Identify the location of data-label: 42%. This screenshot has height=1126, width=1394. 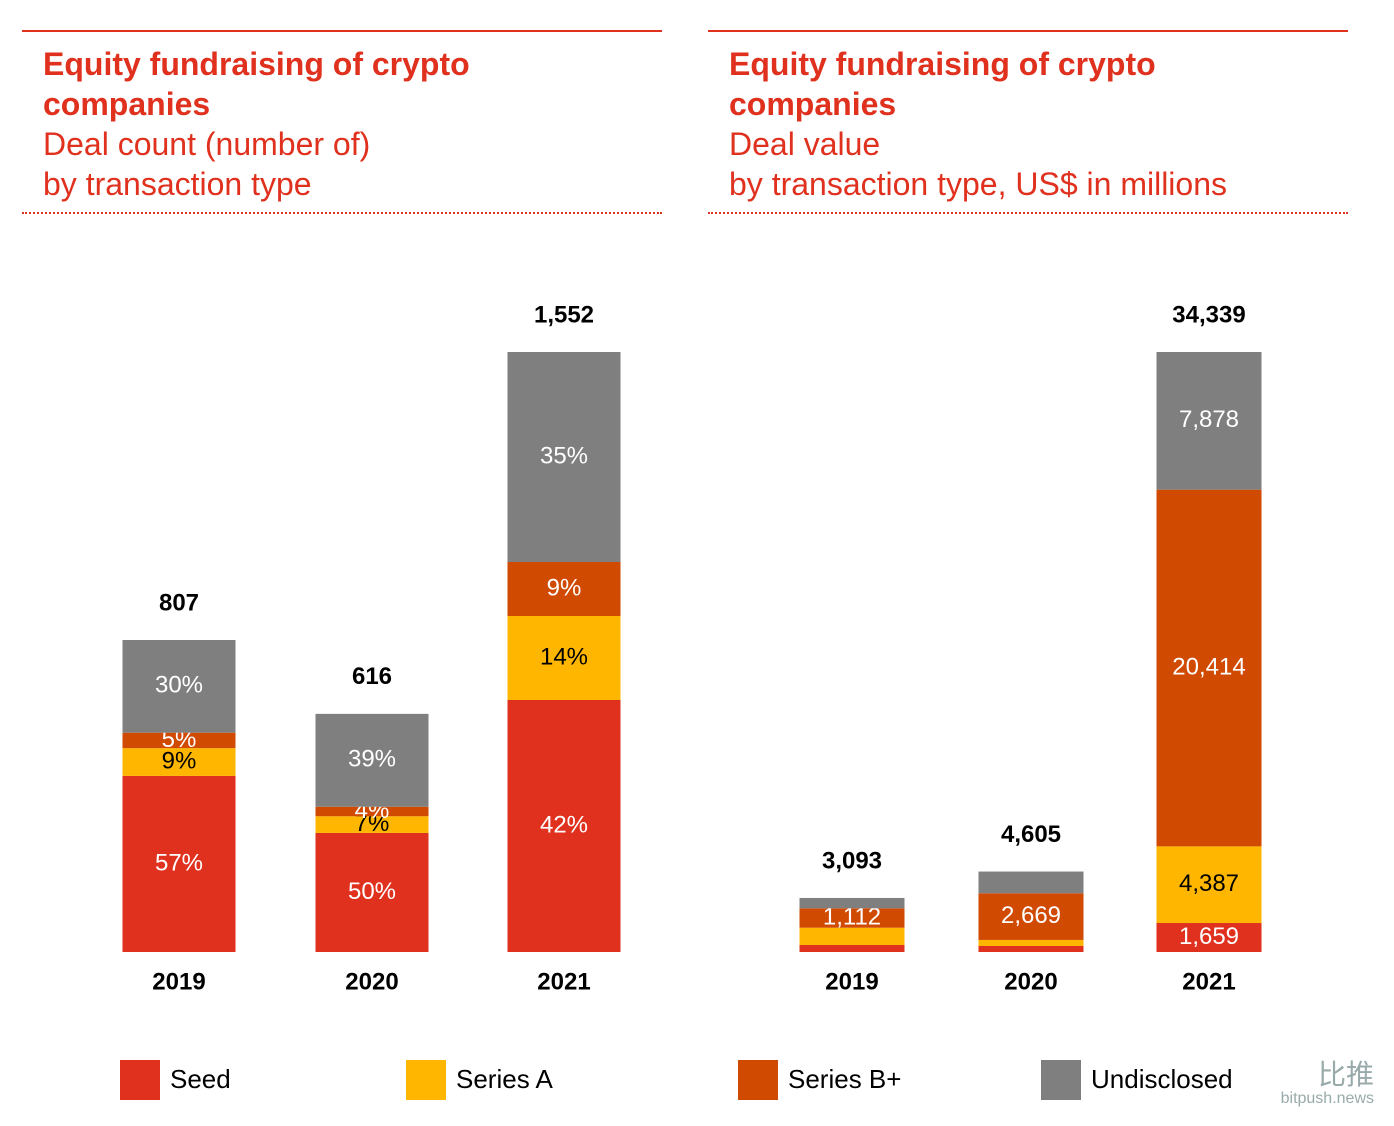
(564, 824).